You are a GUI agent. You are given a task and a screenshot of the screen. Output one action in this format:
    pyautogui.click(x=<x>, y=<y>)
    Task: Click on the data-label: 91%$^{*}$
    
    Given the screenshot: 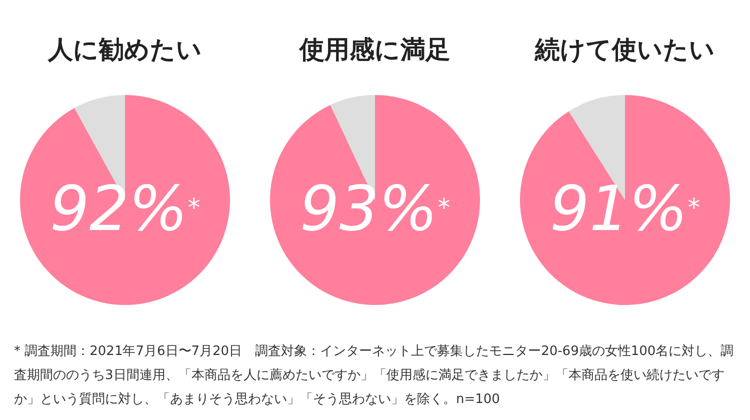 What is the action you would take?
    pyautogui.click(x=625, y=208)
    